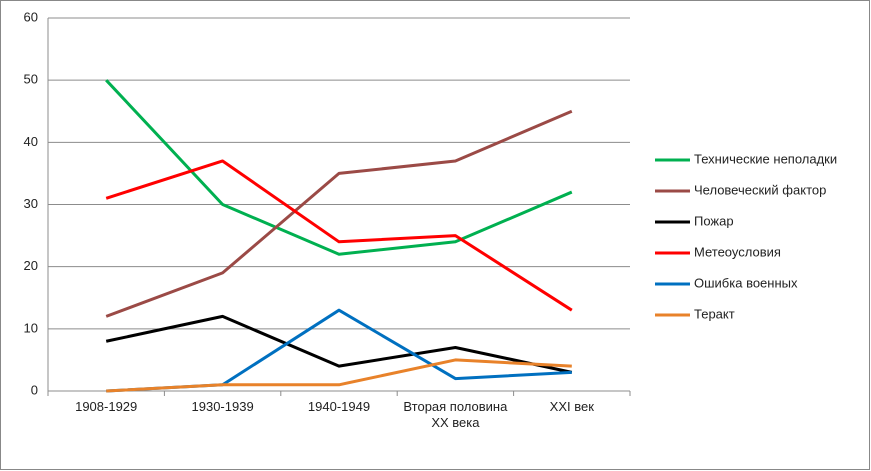  Describe the element at coordinates (737, 251) in the screenshot. I see `legend-label: Метеоусловия` at that location.